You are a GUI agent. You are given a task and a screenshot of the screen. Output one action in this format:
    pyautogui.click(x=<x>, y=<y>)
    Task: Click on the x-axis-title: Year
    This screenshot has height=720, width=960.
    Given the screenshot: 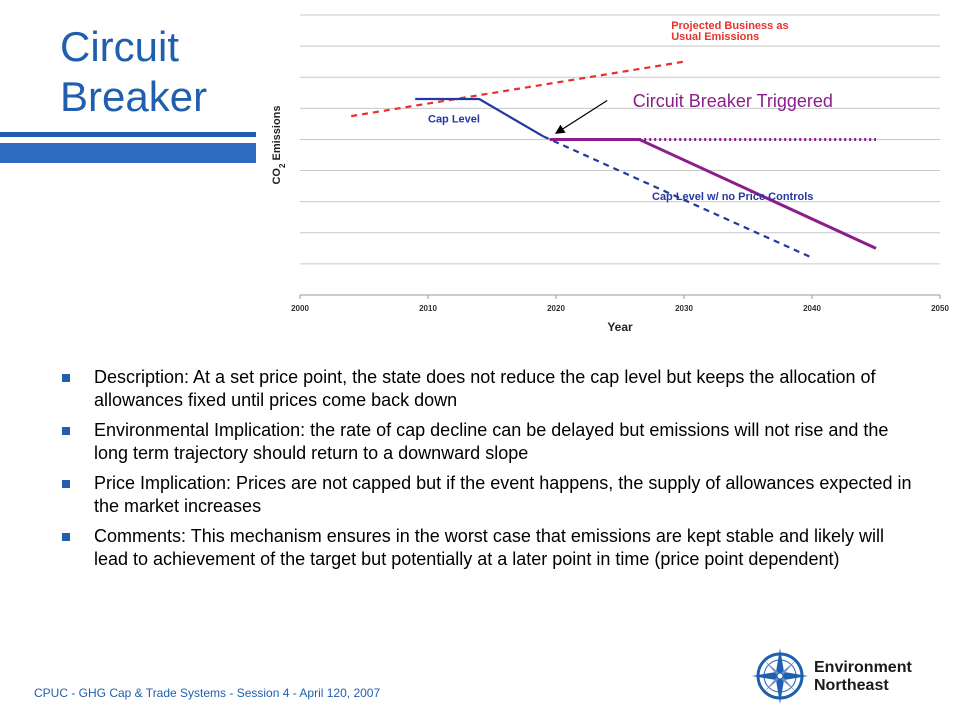 What is the action you would take?
    pyautogui.click(x=620, y=327)
    